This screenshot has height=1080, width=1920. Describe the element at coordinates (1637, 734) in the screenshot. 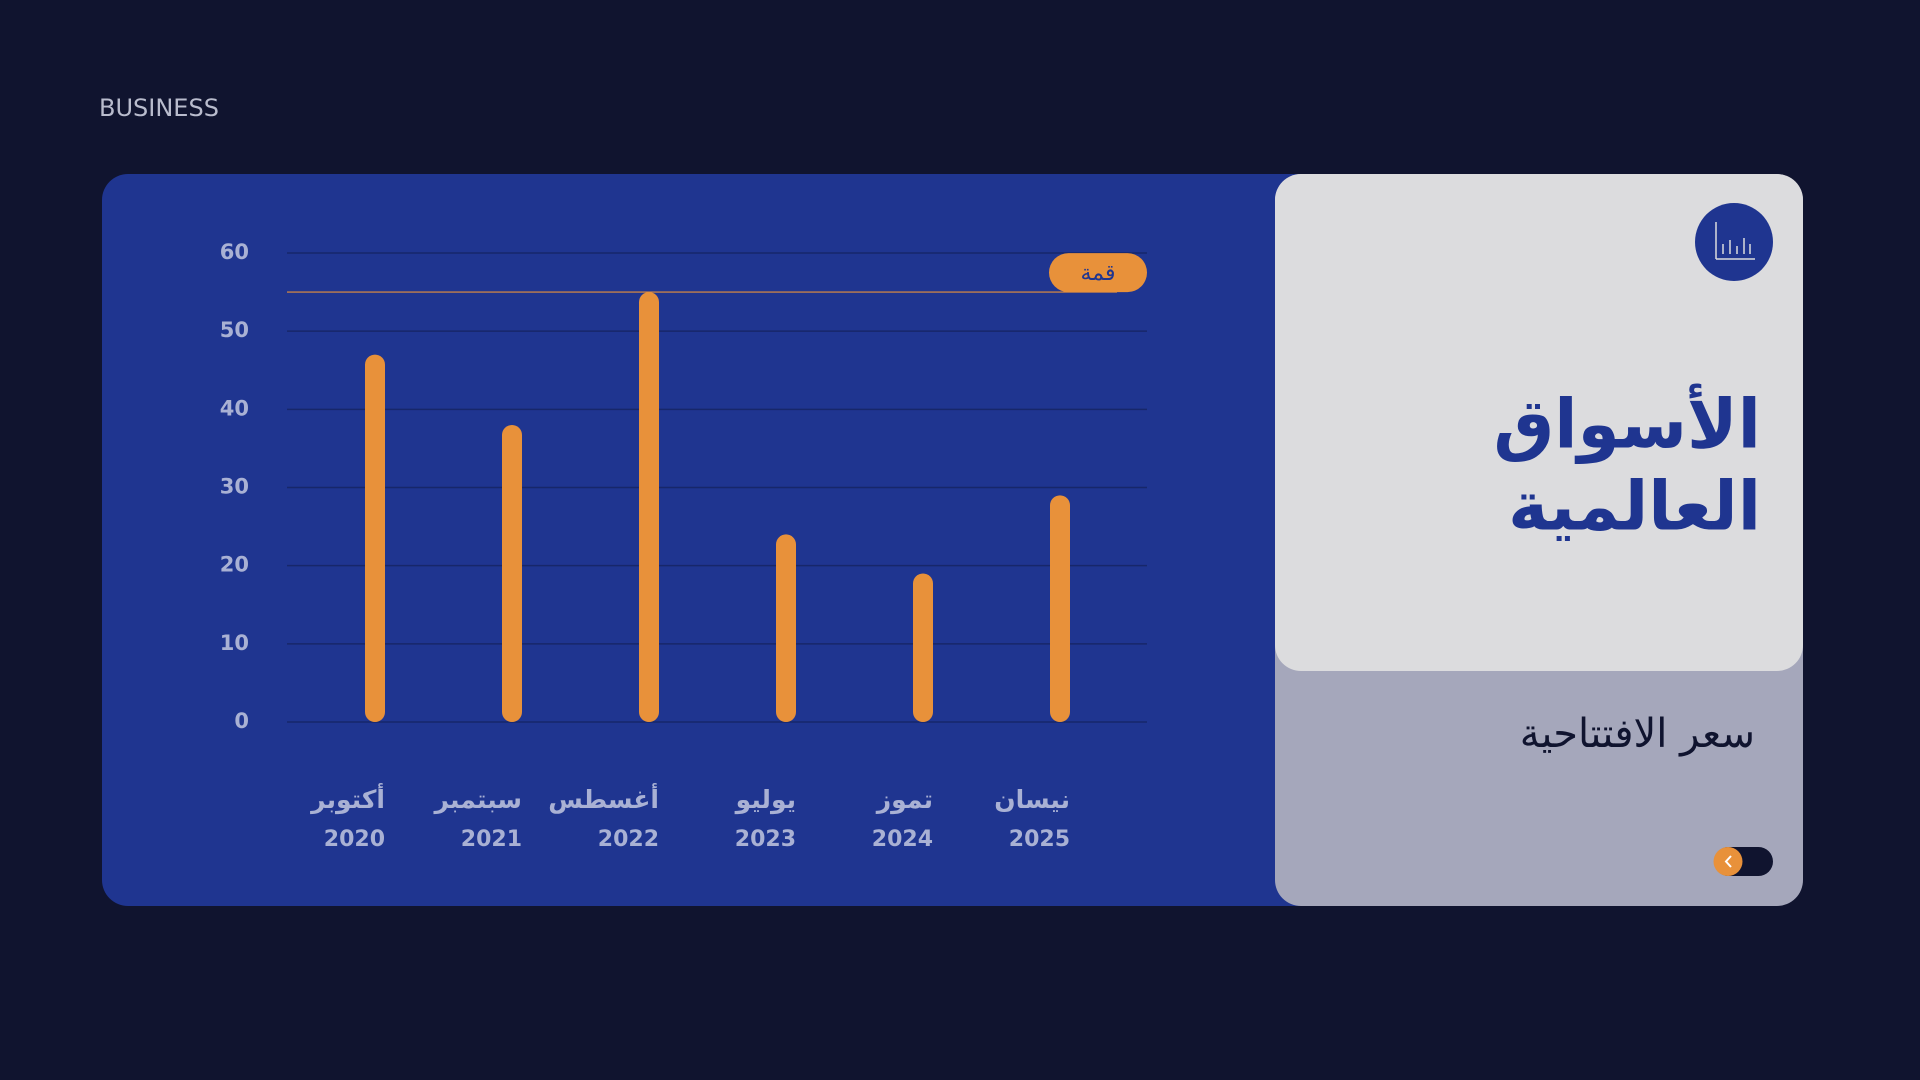

I see `card-subtitle: سعر الافتتاحية` at that location.